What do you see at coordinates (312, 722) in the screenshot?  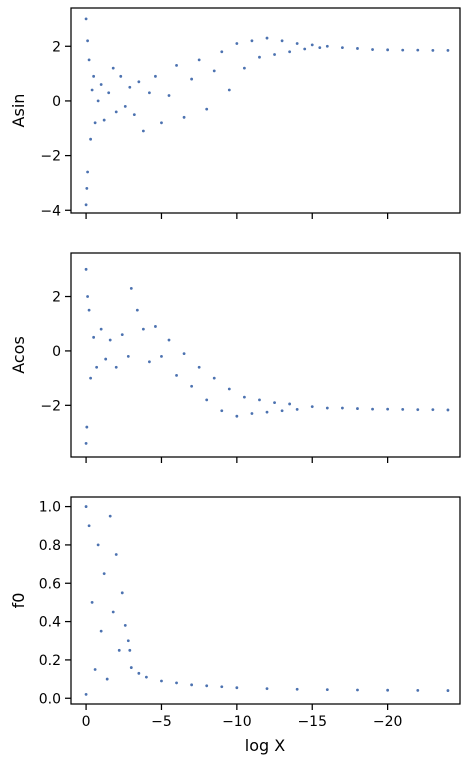 I see `f0-x-tick-label: −15` at bounding box center [312, 722].